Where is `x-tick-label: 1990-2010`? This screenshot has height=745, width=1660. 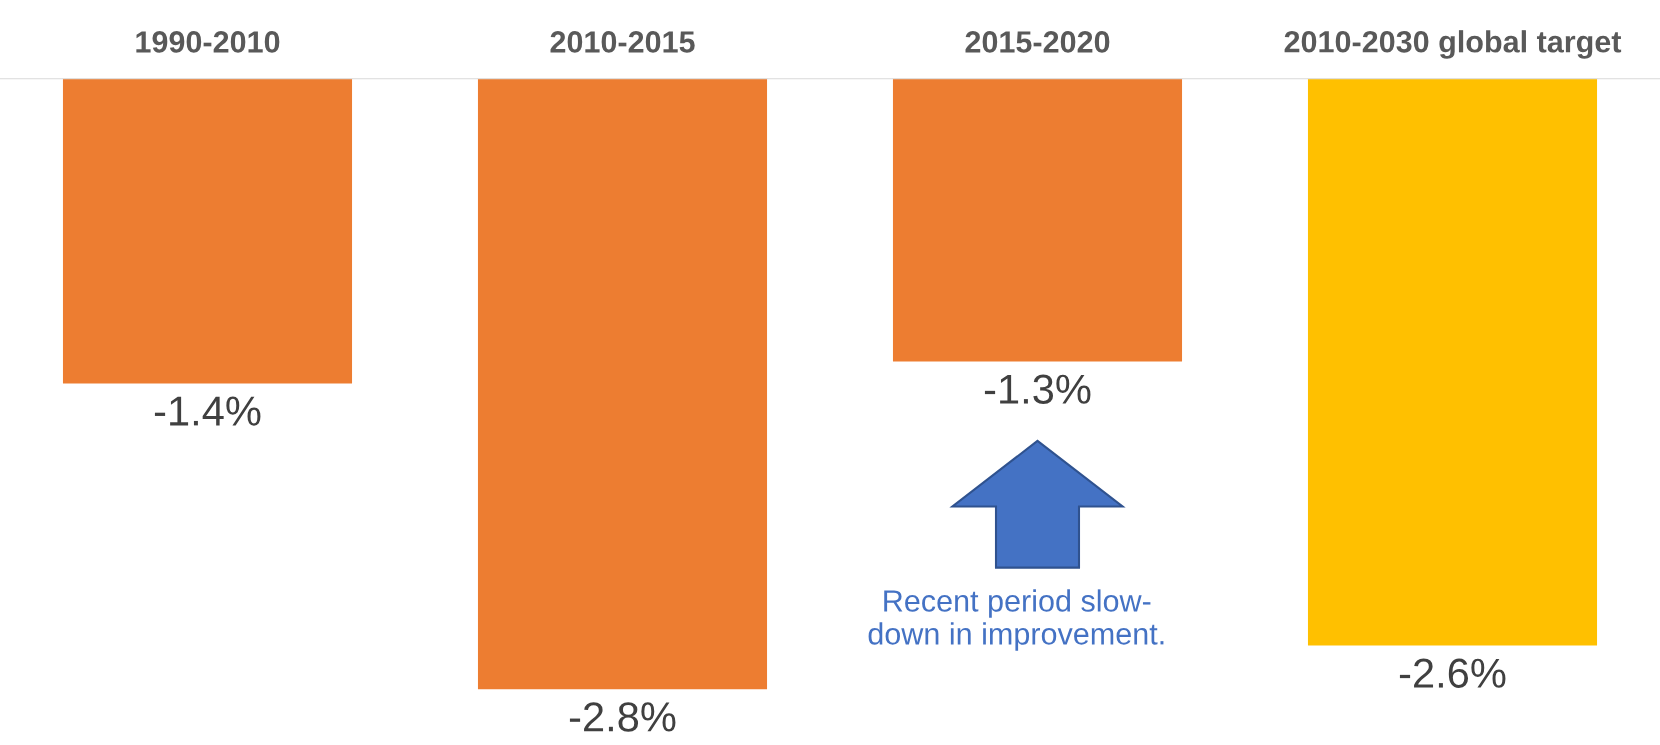
x-tick-label: 1990-2010 is located at coordinates (208, 42).